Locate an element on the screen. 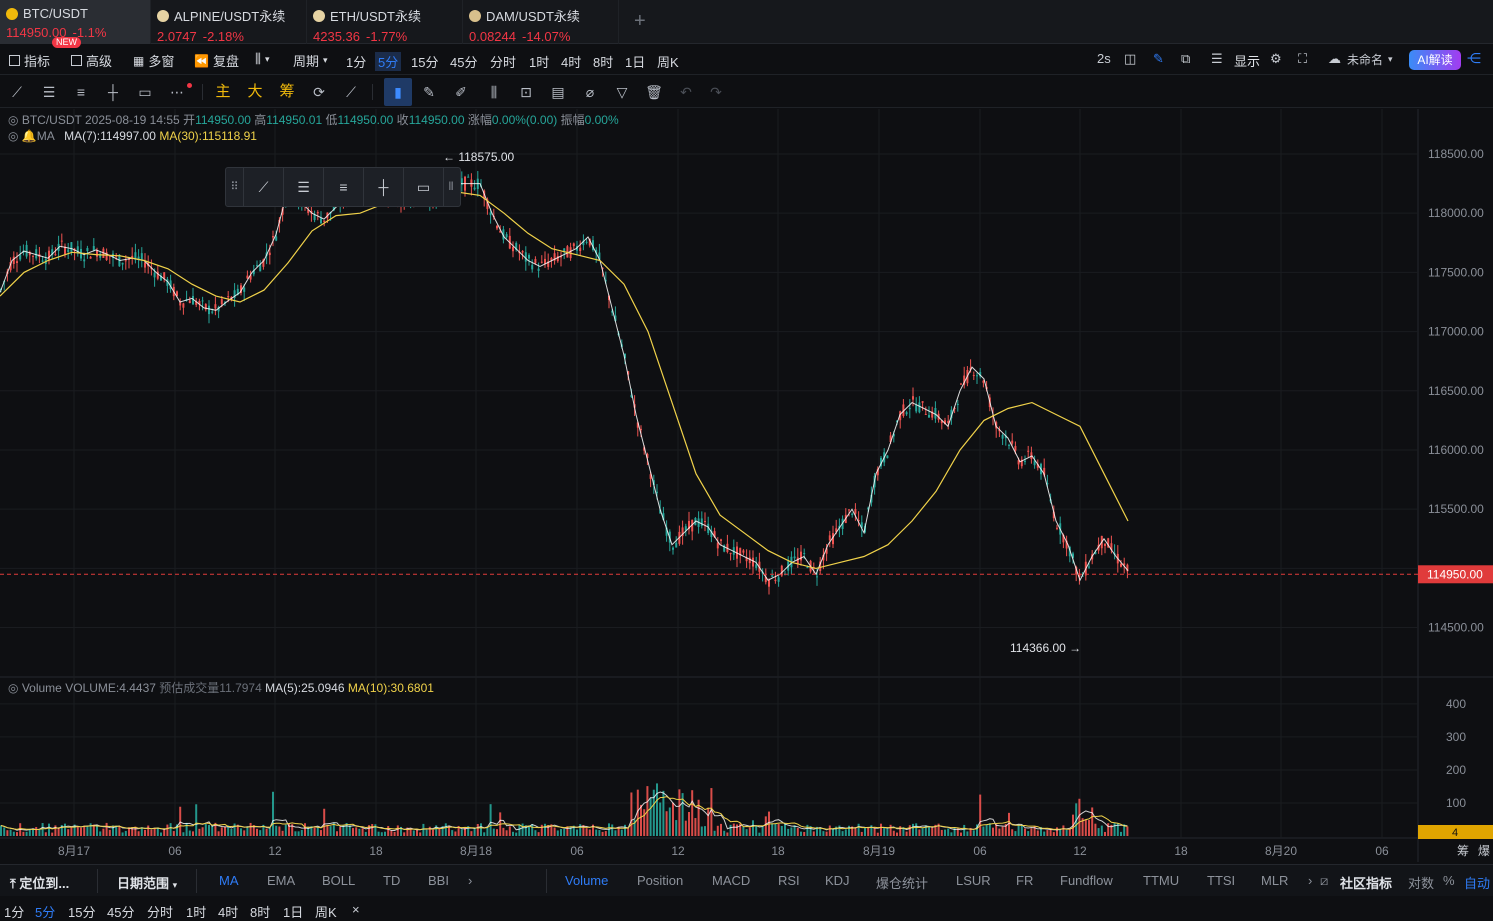  drag-handle: ⦀ is located at coordinates (451, 187).